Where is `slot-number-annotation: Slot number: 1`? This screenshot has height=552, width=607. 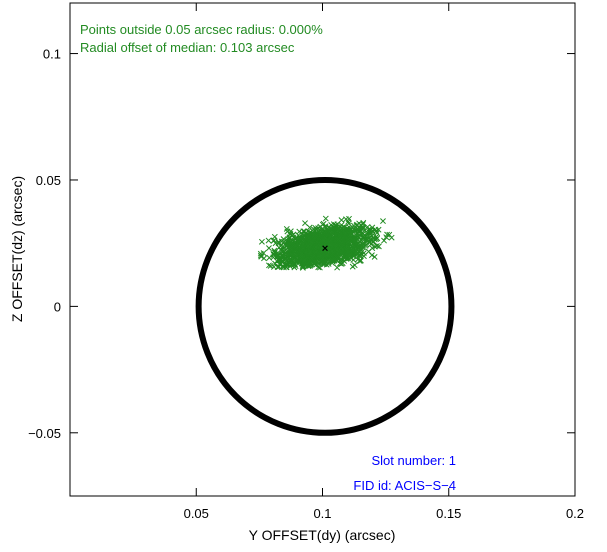 slot-number-annotation: Slot number: 1 is located at coordinates (413, 460).